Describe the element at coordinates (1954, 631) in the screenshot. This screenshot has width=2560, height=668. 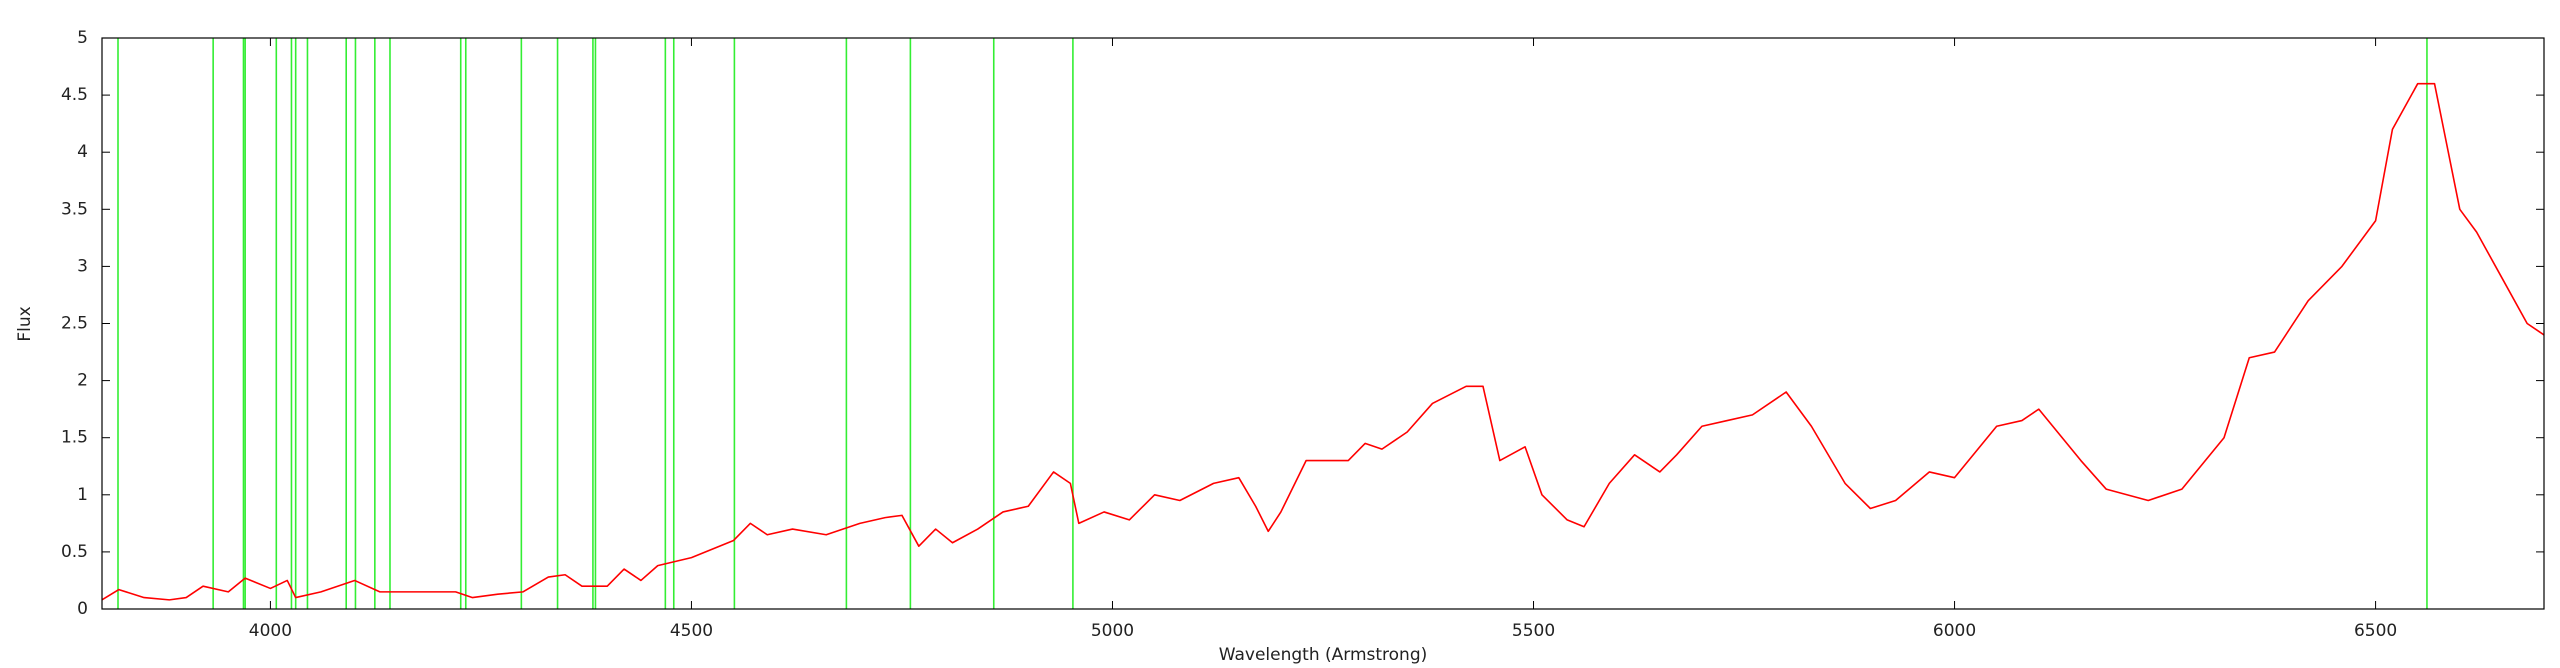
I see `x-tick-label: 6000` at that location.